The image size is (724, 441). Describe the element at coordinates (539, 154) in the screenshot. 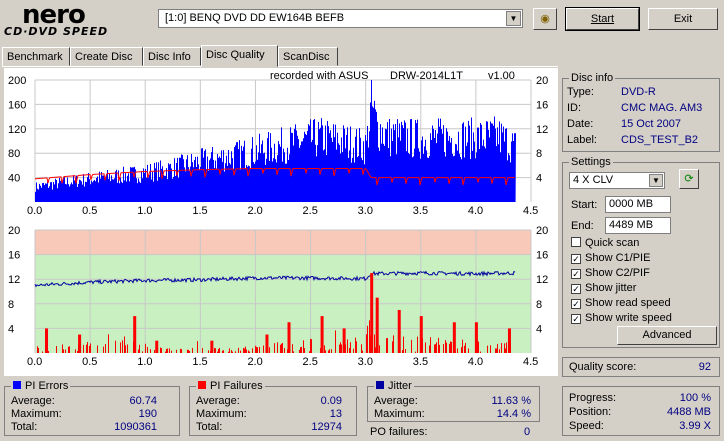

I see `y-right-tick-label: 8` at that location.